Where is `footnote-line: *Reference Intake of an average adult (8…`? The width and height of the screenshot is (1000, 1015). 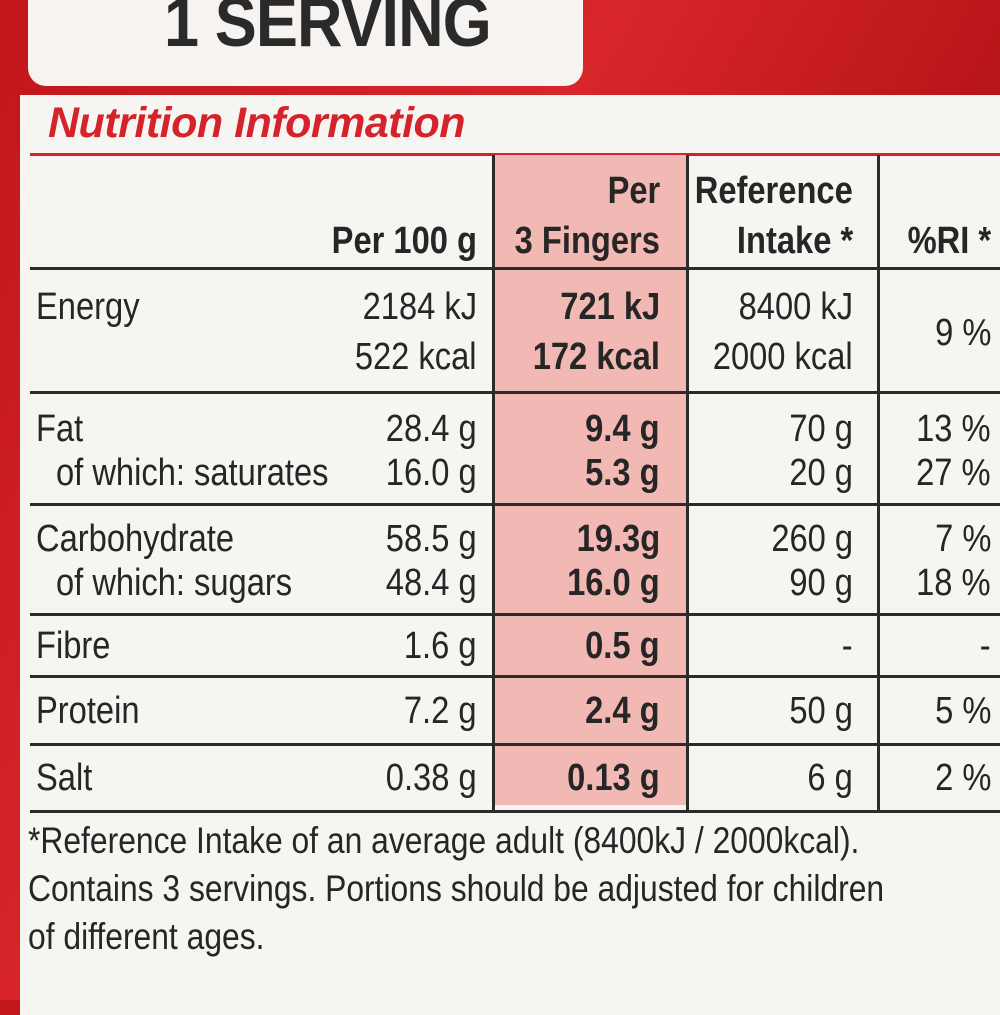
footnote-line: *Reference Intake of an average adult (8… is located at coordinates (444, 840).